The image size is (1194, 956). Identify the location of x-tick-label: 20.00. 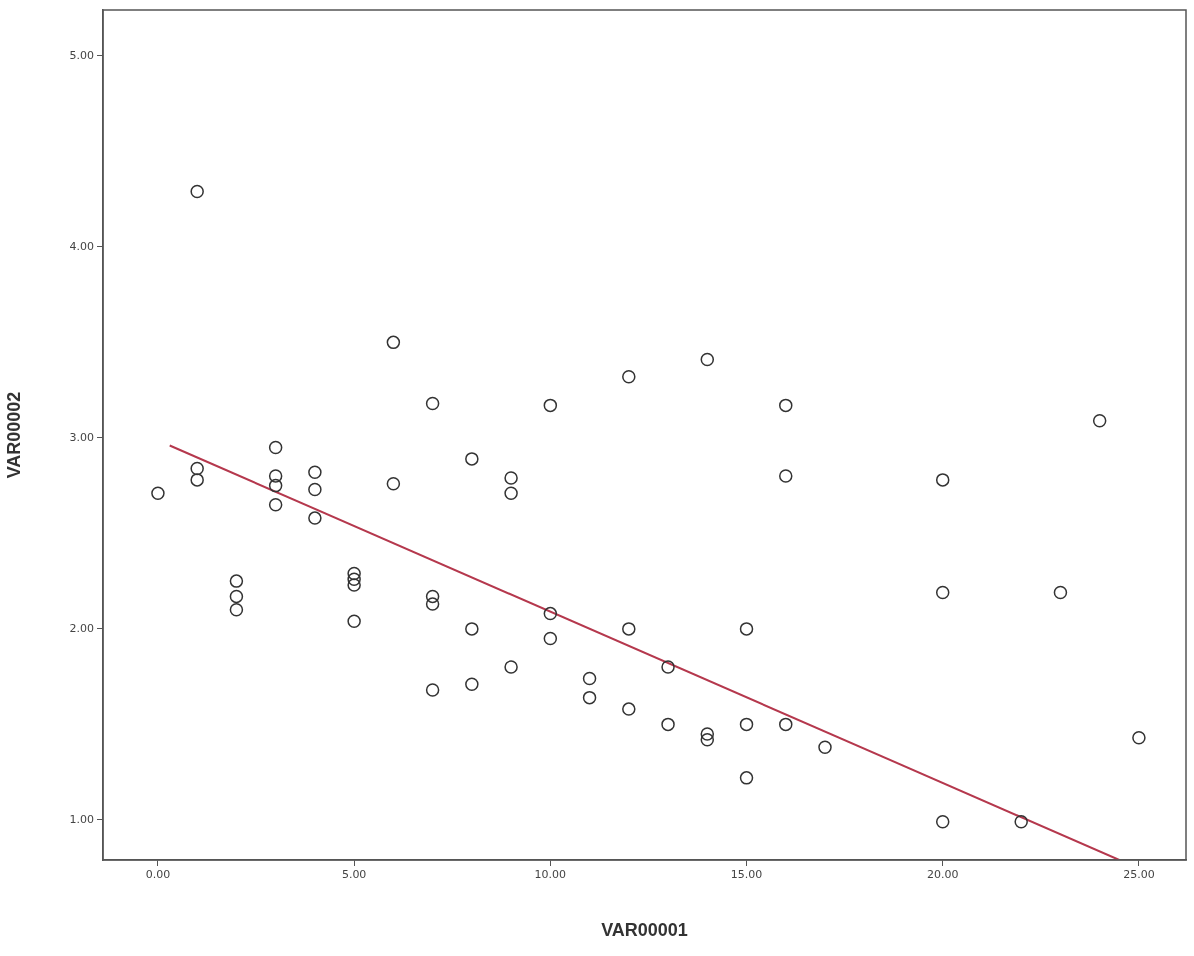
(942, 875).